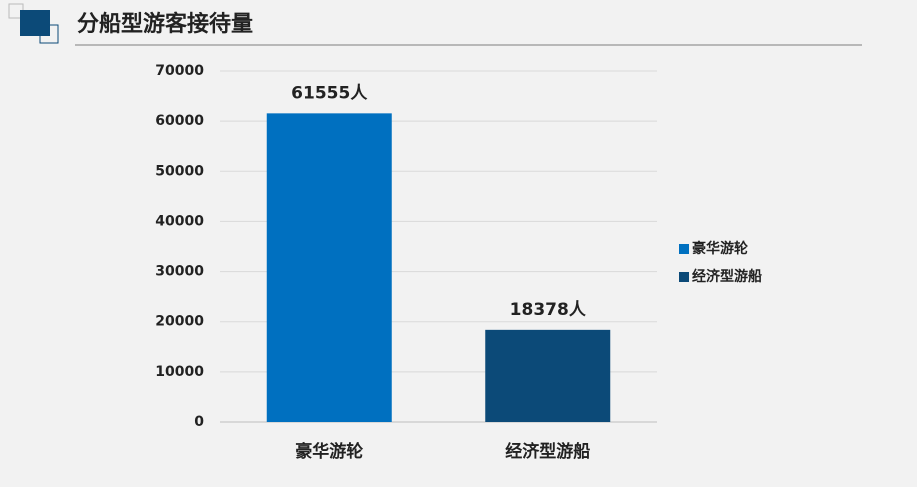 The height and width of the screenshot is (487, 917). I want to click on y-tick-label: 20000, so click(179, 322).